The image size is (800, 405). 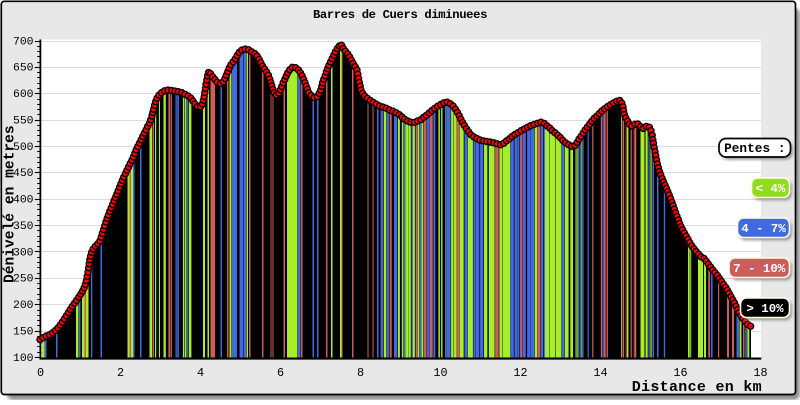 I want to click on svg-text: 200, so click(x=23, y=306).